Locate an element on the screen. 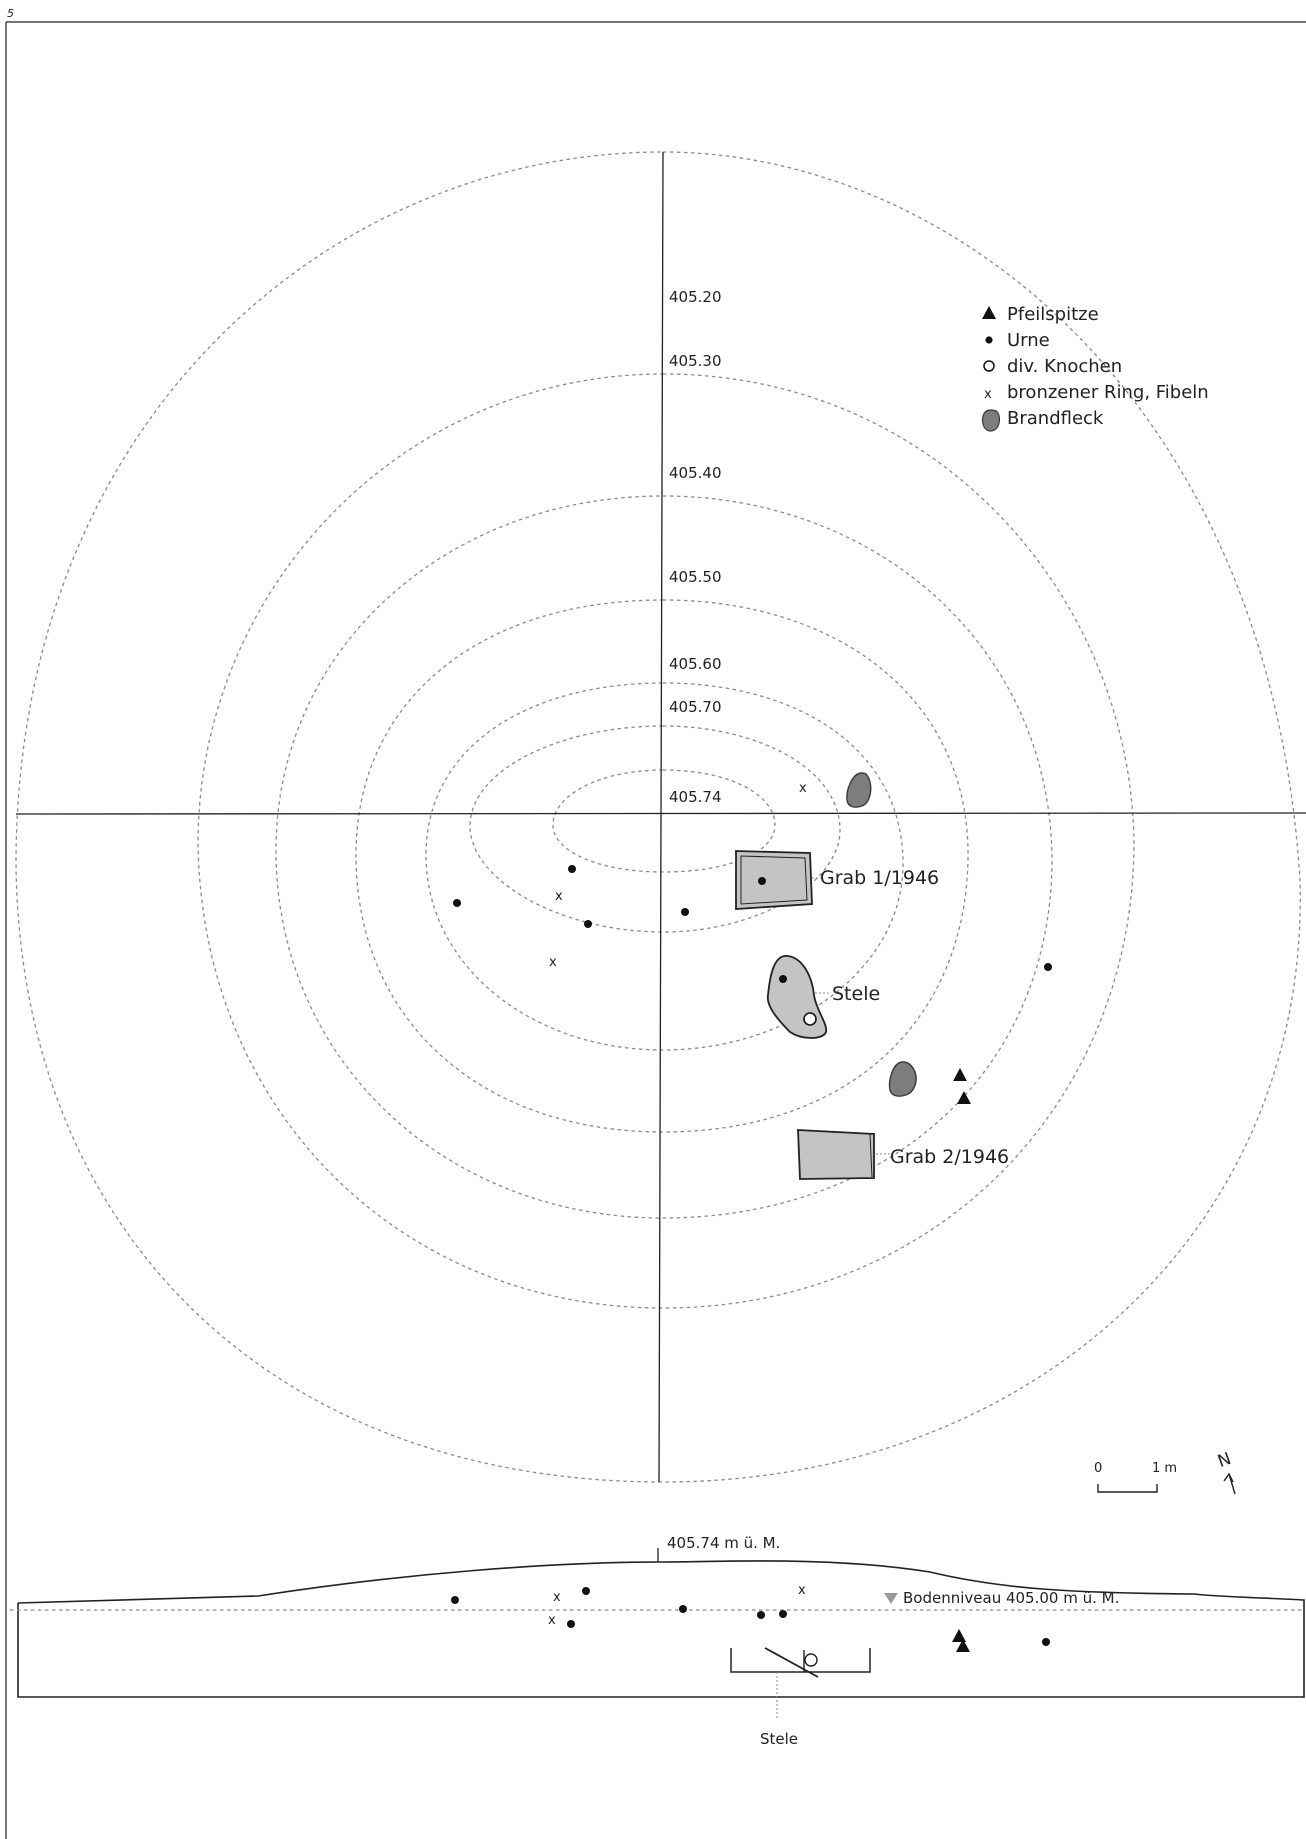  legend-label-ring: bronzener Ring, Fibeln is located at coordinates (1108, 392).